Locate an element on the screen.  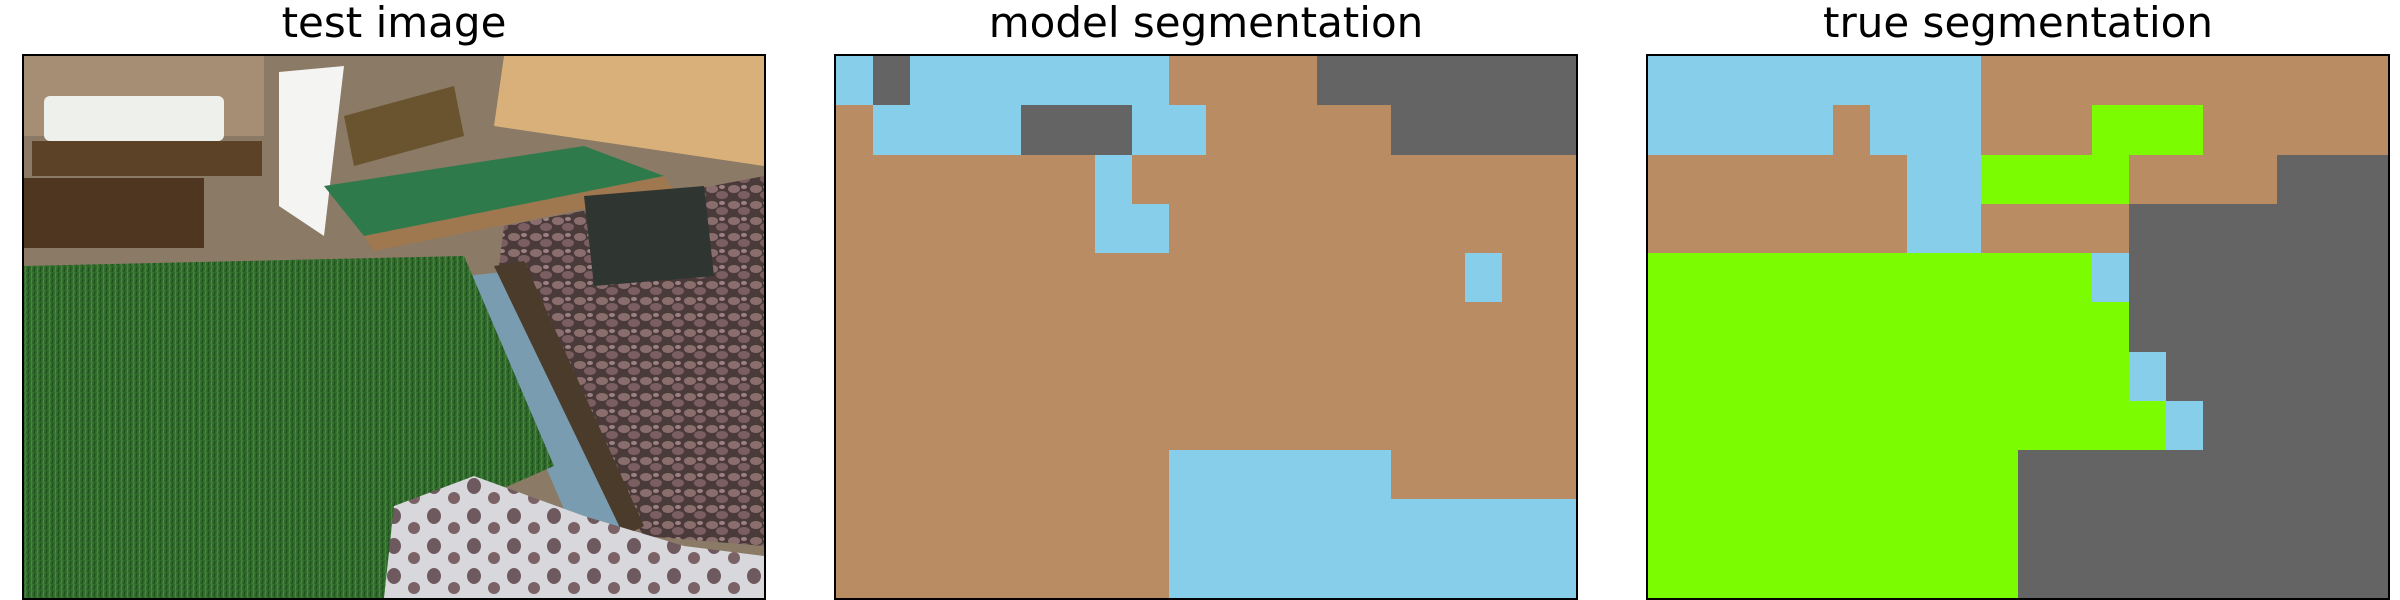
green-mat-top is located at coordinates (494, 191).